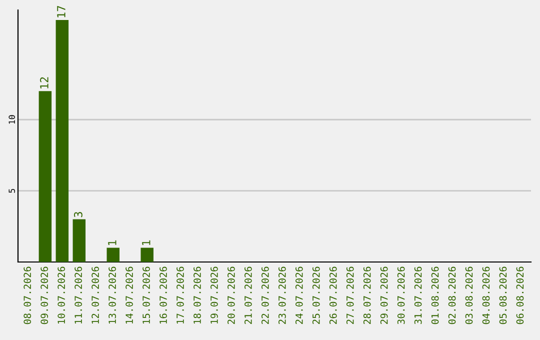 The width and height of the screenshot is (540, 340). What do you see at coordinates (452, 295) in the screenshot?
I see `x-tick-label: 02.08.2026` at bounding box center [452, 295].